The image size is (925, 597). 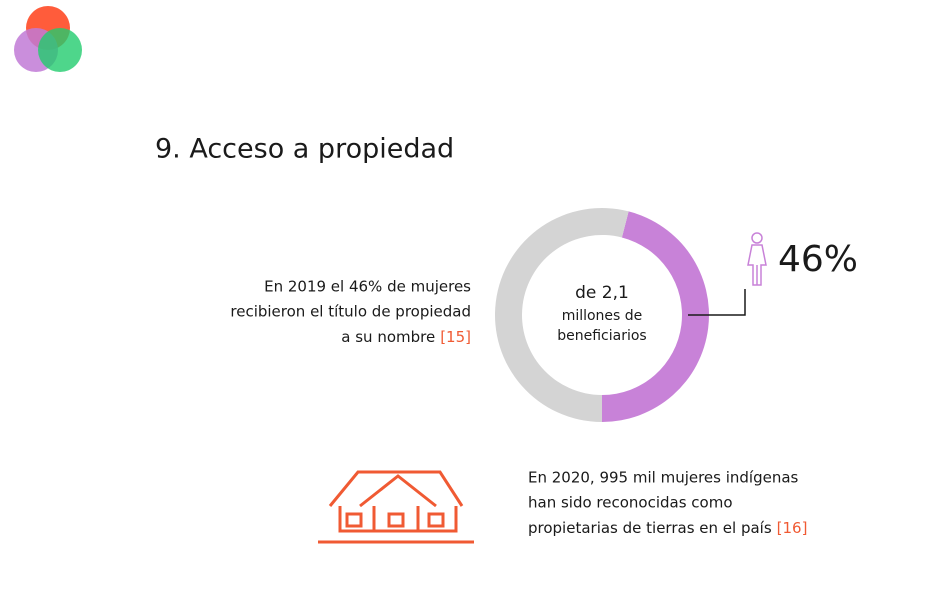 I want to click on house-icon, so click(x=396, y=507).